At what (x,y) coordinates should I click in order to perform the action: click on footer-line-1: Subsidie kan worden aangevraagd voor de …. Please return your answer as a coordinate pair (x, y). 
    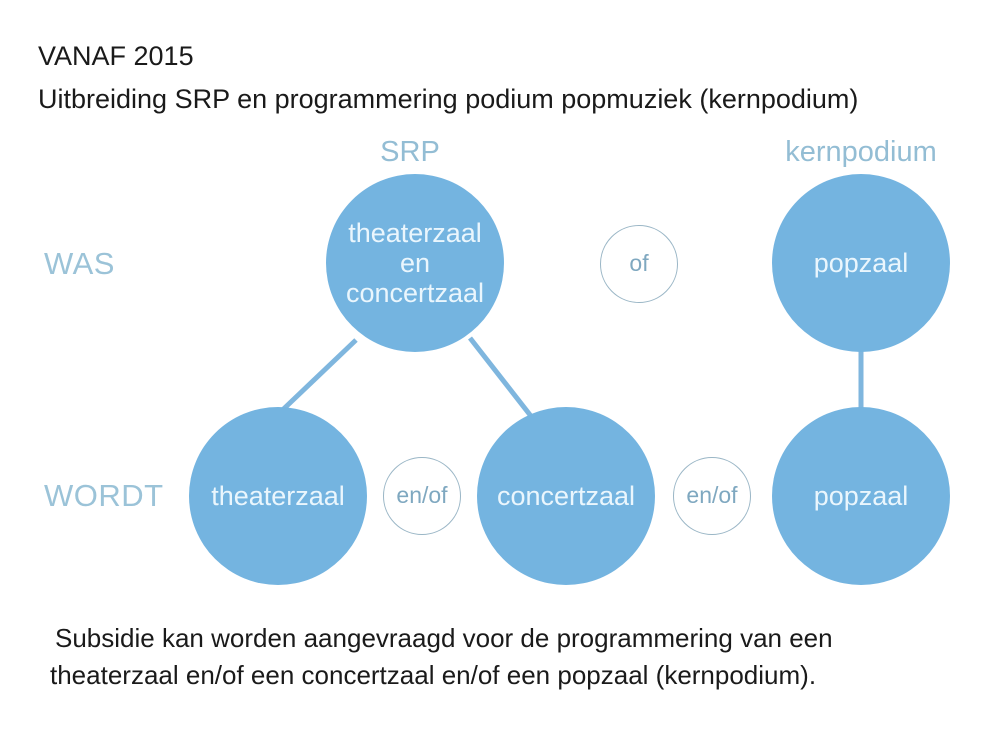
    Looking at the image, I should click on (444, 638).